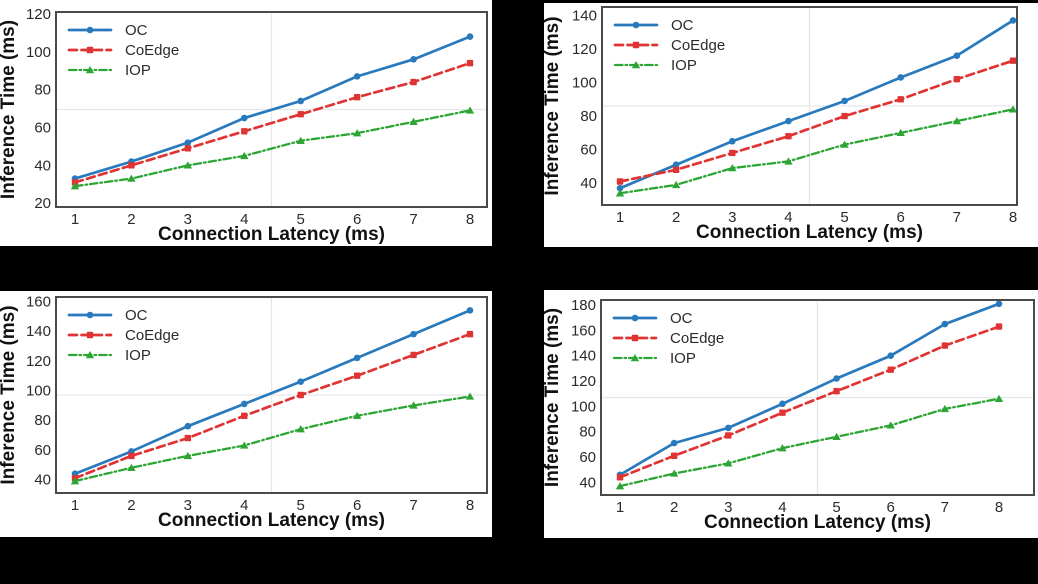  Describe the element at coordinates (588, 116) in the screenshot. I see `y-tick-label: 80` at that location.